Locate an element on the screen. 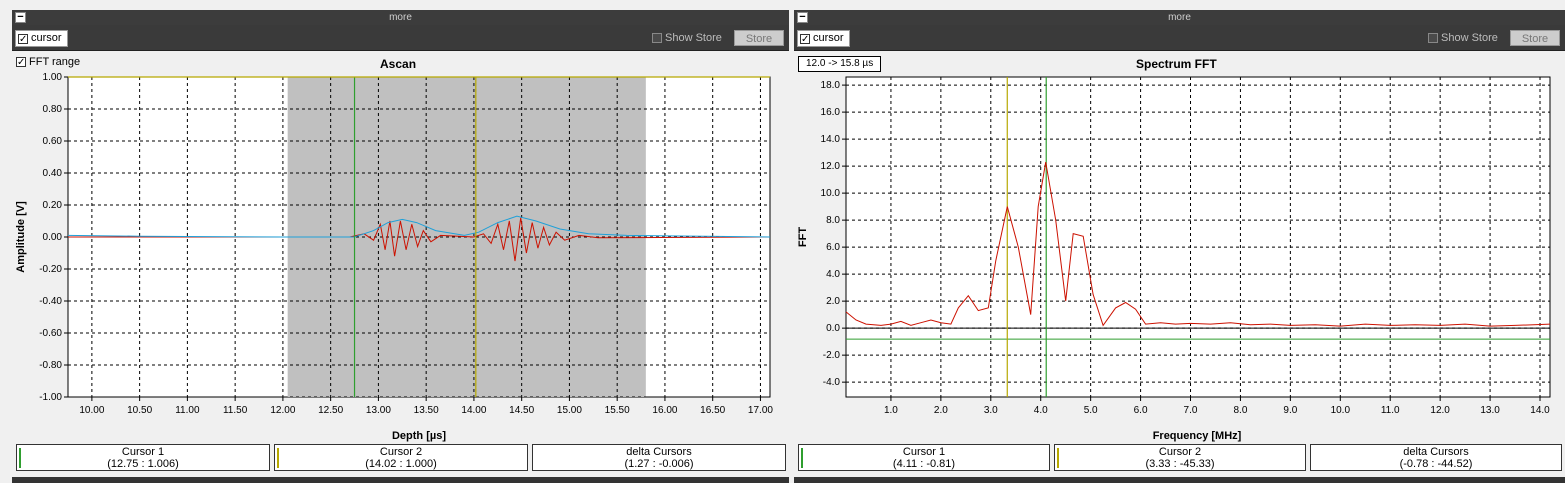 This screenshot has width=1565, height=483. x-tick-label: 11.0 is located at coordinates (1390, 410).